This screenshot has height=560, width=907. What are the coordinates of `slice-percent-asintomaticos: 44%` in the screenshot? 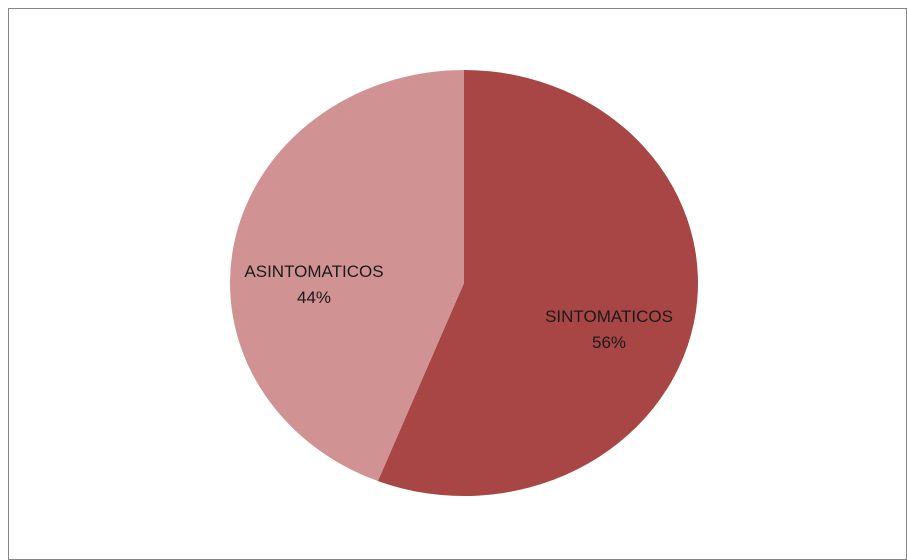 It's located at (314, 297).